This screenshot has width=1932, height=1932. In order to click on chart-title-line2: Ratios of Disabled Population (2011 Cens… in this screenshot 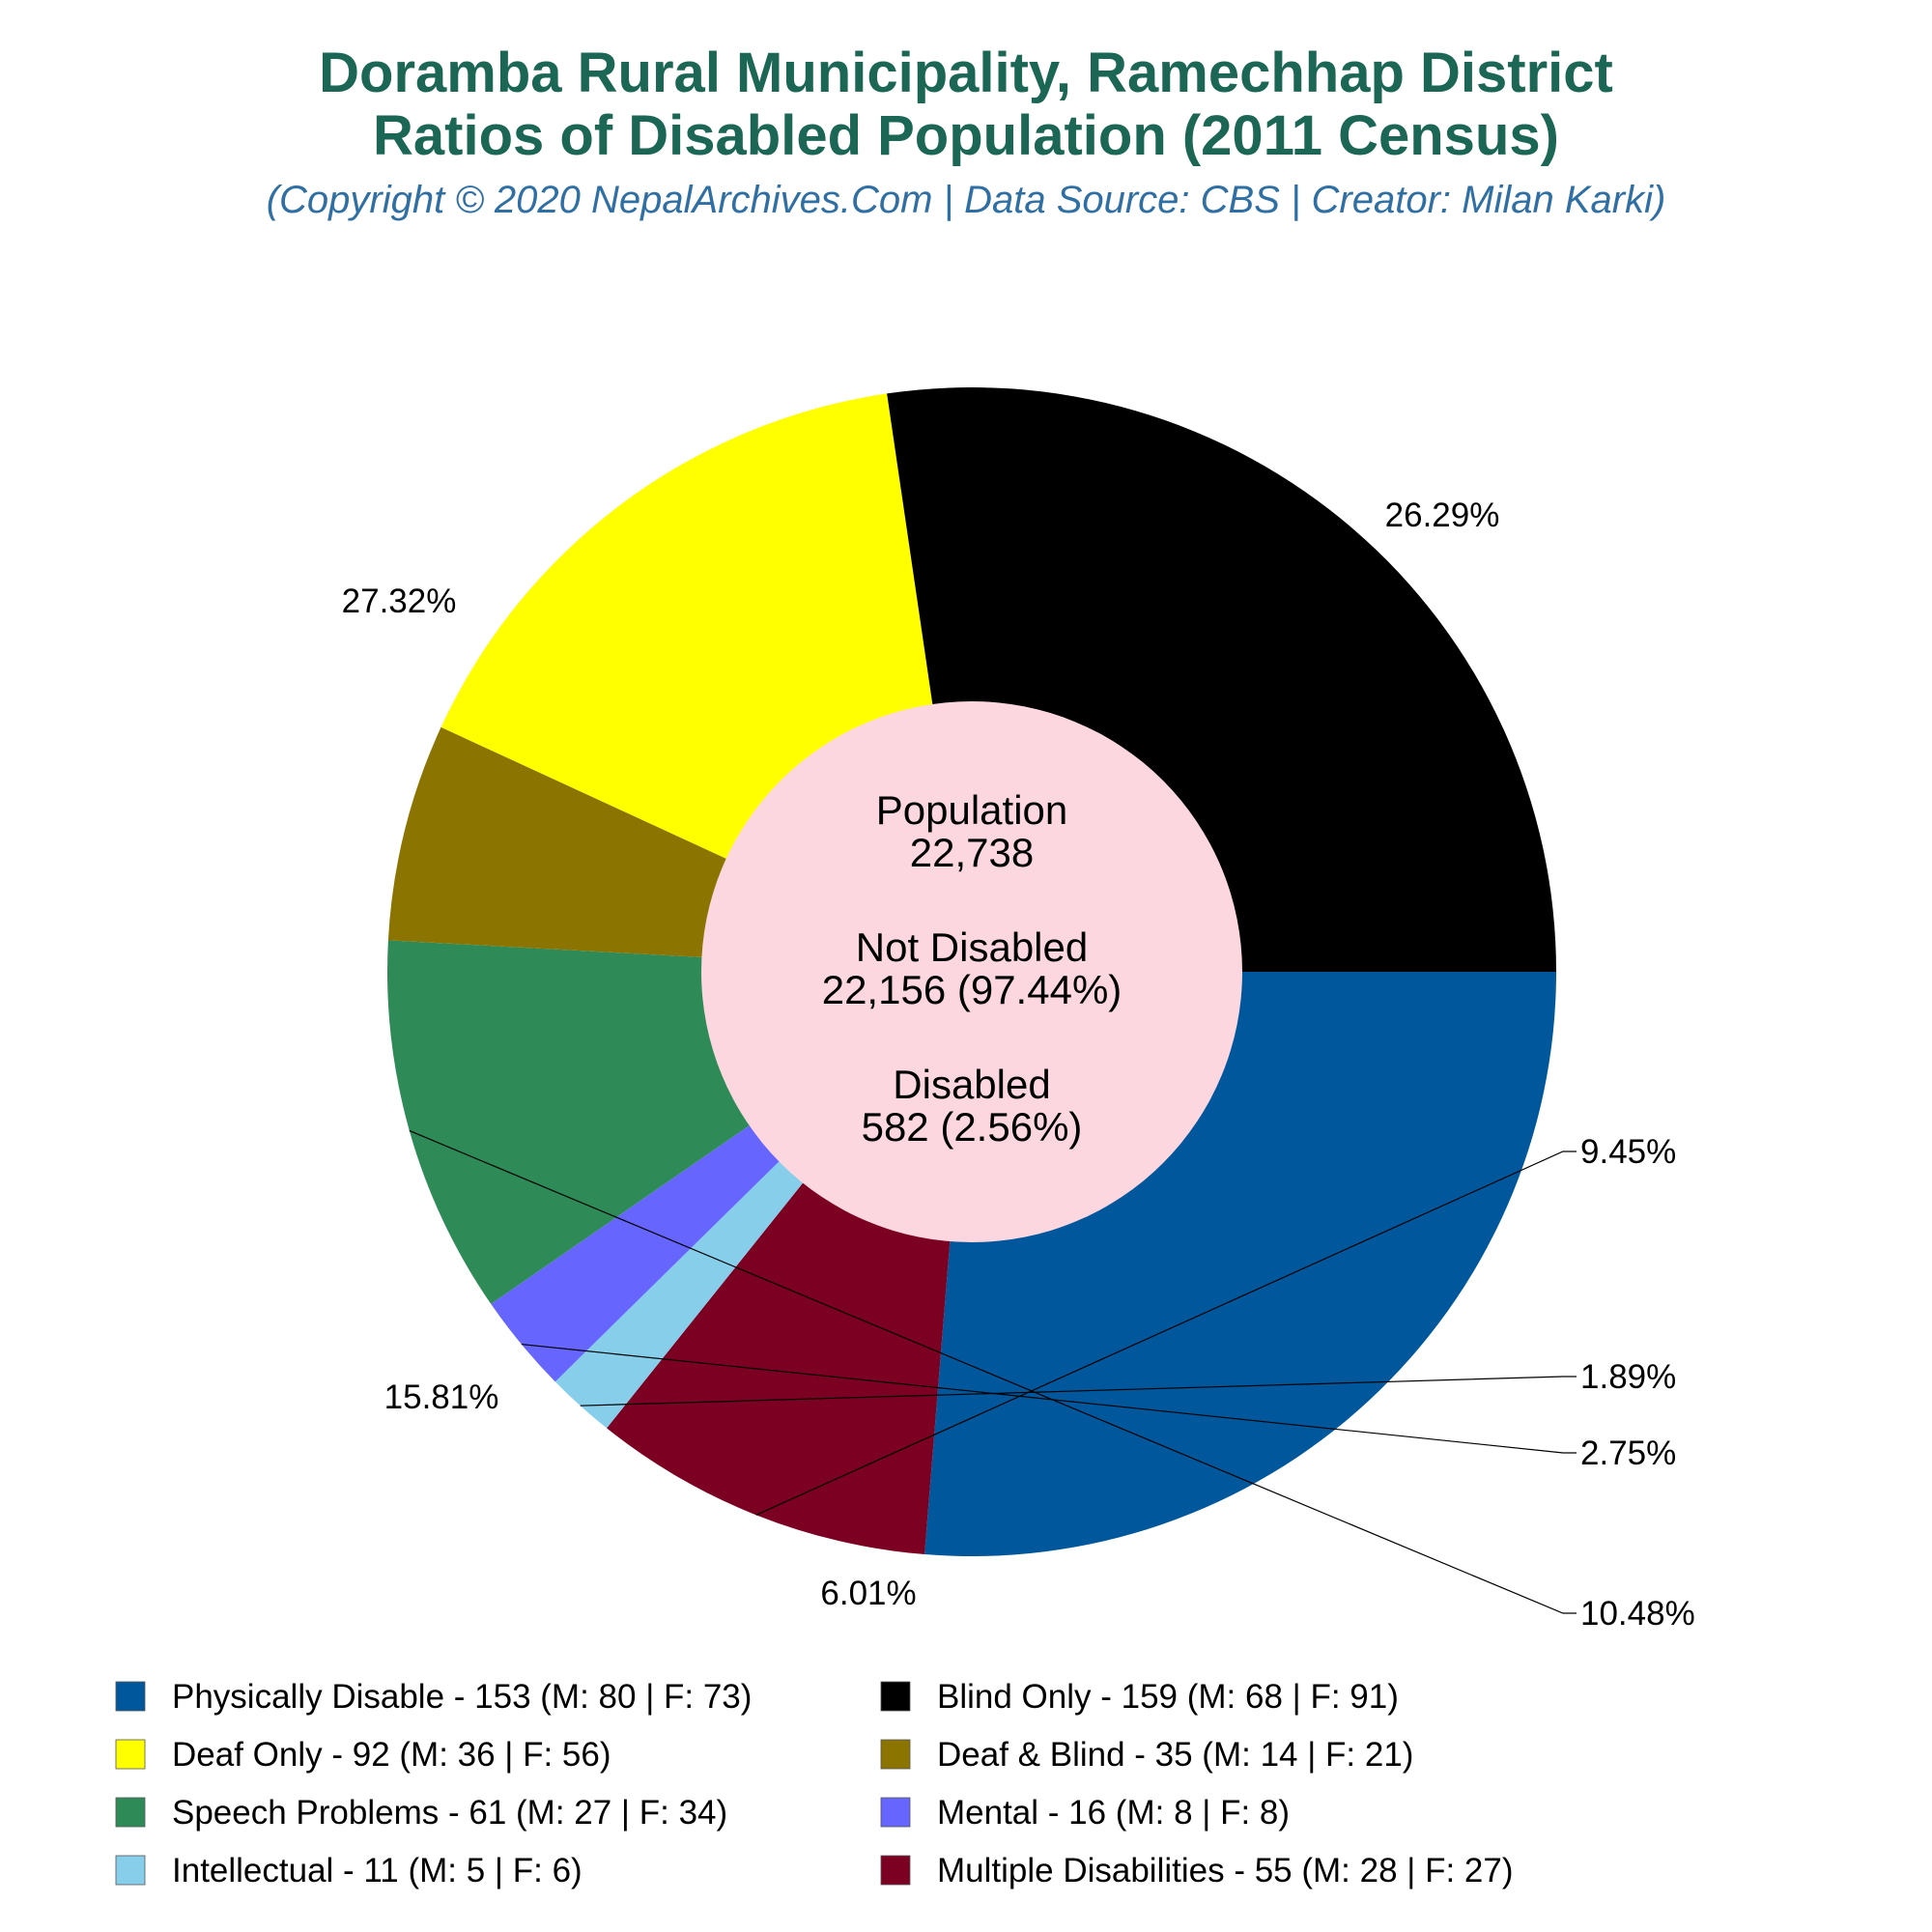, I will do `click(966, 135)`.